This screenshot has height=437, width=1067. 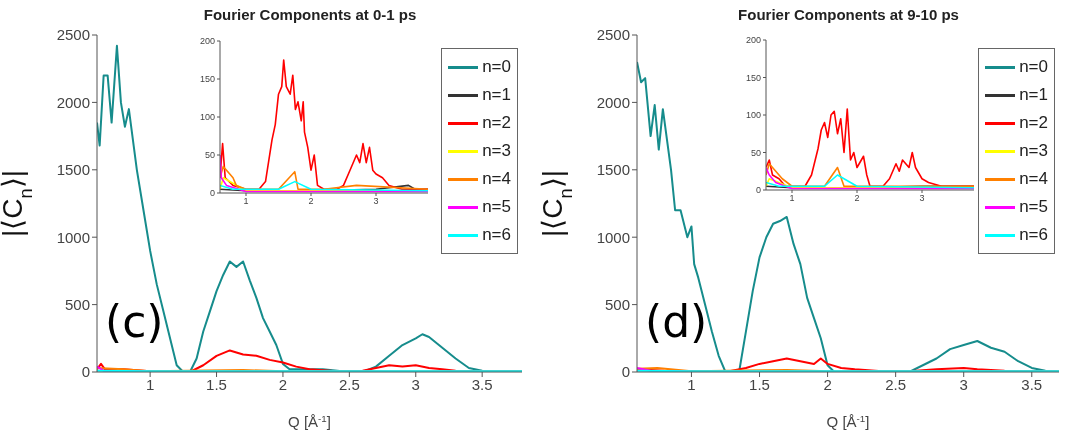 I want to click on chart-title: Fourier Components at 9-10 ps, so click(x=848, y=14).